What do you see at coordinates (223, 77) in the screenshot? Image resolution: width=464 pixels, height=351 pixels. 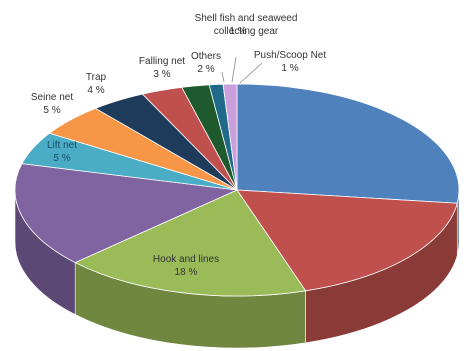 I see `leader-line-others` at bounding box center [223, 77].